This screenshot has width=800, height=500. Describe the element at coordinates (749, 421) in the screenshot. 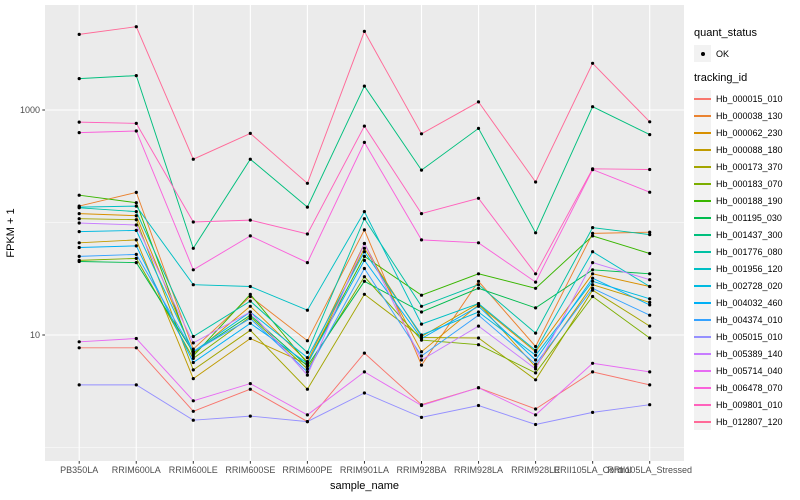

I see `legend-label: Hb_012807_120` at that location.